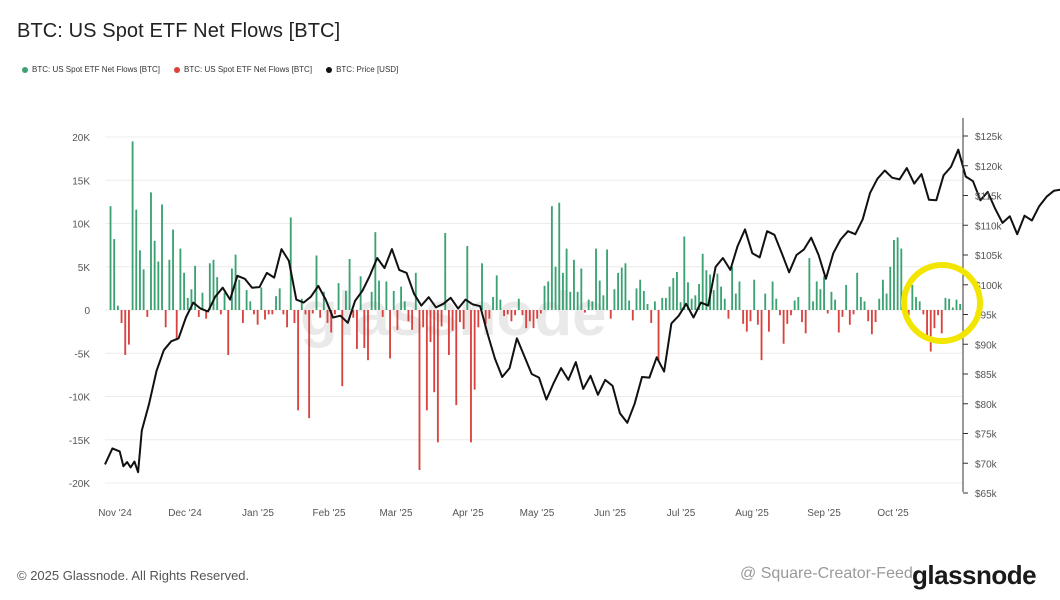  I want to click on legend-item-inflows: BTC: US Spot ETF Net Flows [BTC], so click(91, 69).